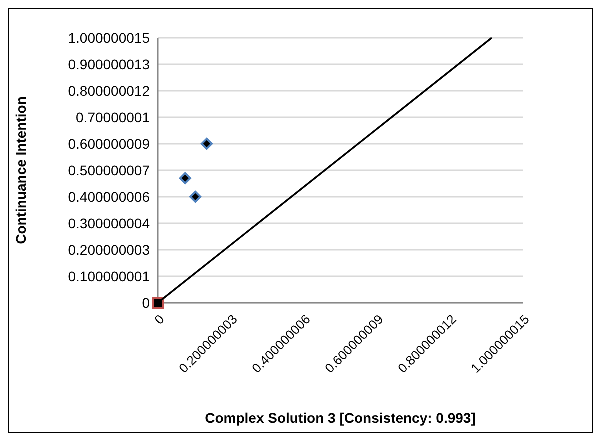 Image resolution: width=601 pixels, height=441 pixels. Describe the element at coordinates (109, 38) in the screenshot. I see `y-tick-label: 1.000000015` at that location.